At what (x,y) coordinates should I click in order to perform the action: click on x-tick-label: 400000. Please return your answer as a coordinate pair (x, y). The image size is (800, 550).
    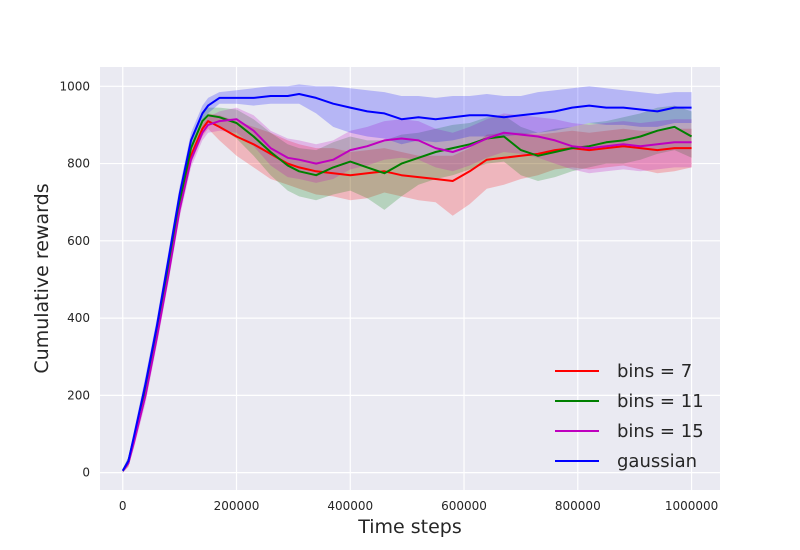
    Looking at the image, I should click on (350, 506).